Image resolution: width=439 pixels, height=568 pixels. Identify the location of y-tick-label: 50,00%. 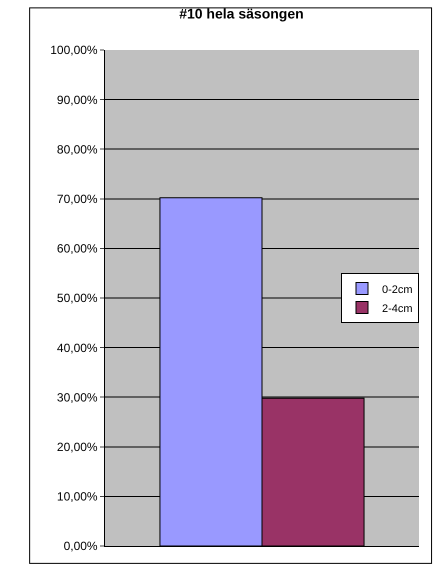
(77, 298).